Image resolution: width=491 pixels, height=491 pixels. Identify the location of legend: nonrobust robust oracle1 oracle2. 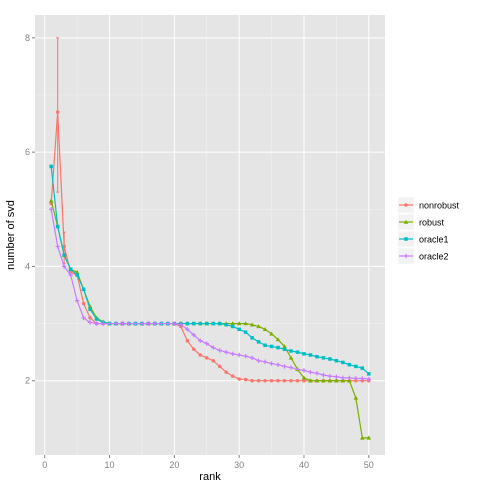
(428, 230).